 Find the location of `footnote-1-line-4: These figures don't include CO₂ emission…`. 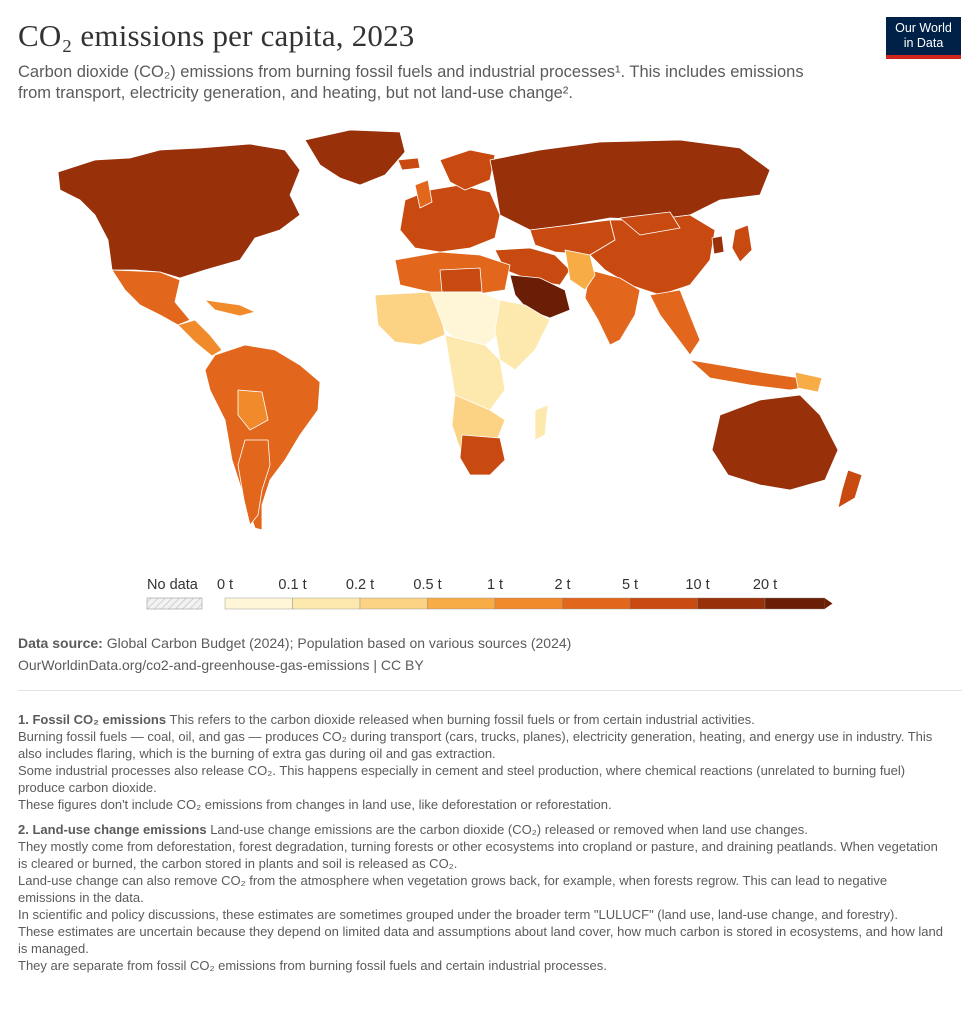

footnote-1-line-4: These figures don't include CO₂ emission… is located at coordinates (315, 804).